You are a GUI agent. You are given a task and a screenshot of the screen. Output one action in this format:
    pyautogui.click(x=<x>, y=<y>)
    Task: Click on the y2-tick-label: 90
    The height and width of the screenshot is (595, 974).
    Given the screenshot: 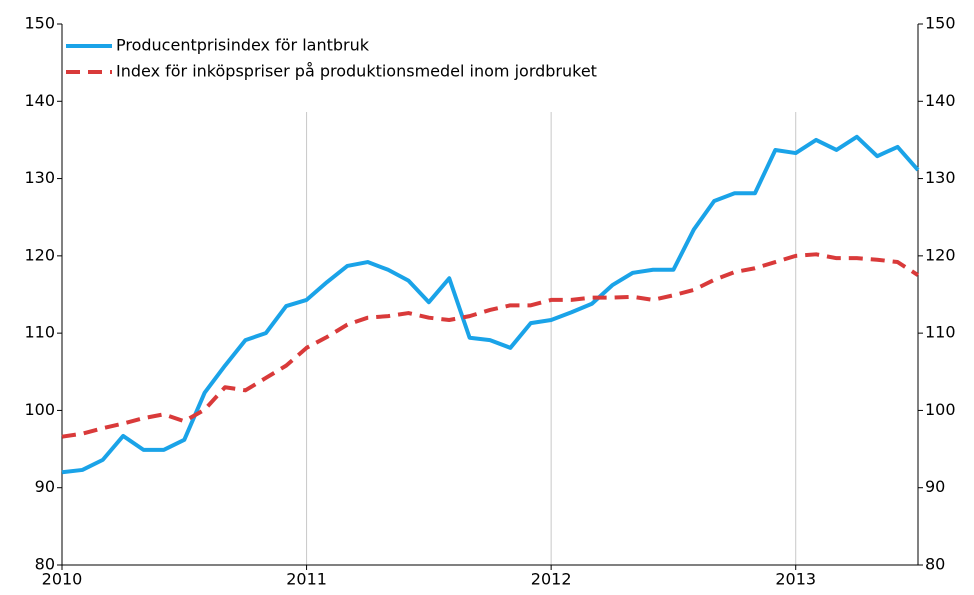 What is the action you would take?
    pyautogui.click(x=935, y=486)
    